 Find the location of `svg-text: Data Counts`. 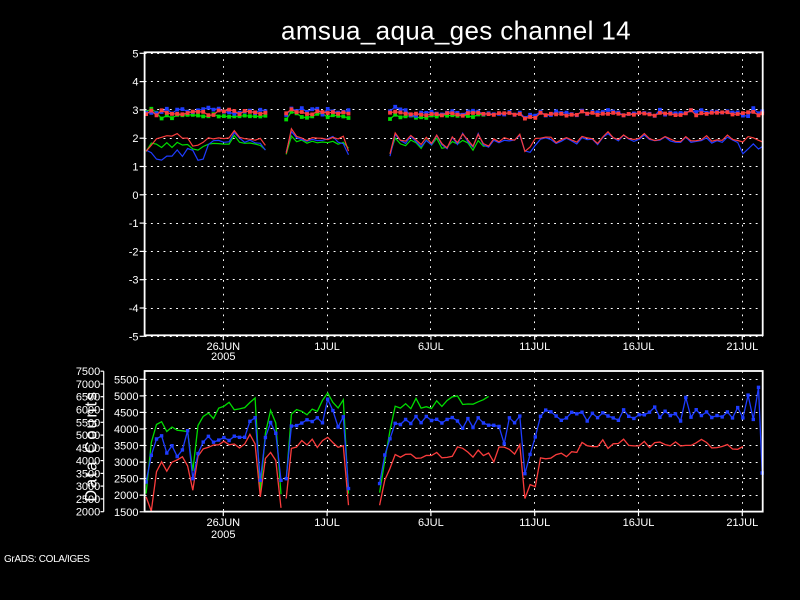

svg-text: Data Counts is located at coordinates (92, 446).